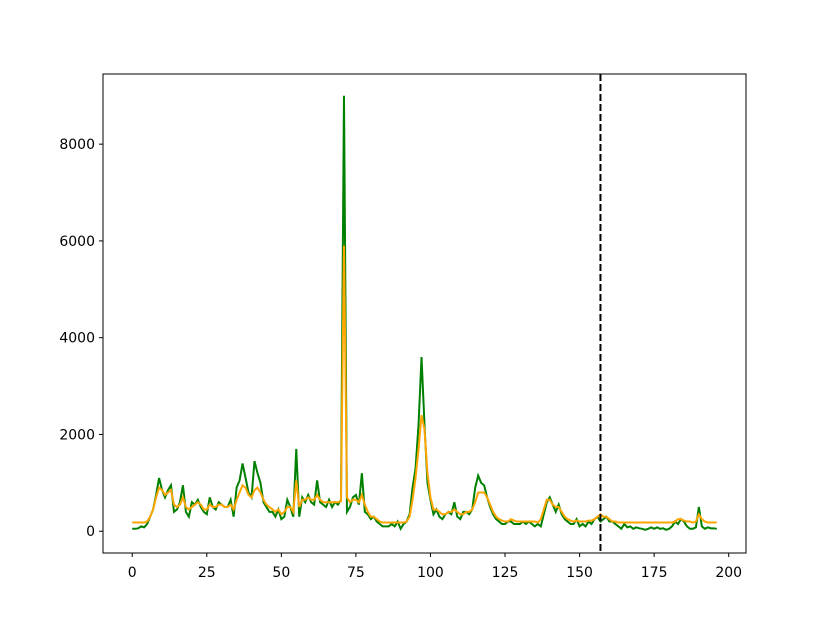 This screenshot has height=623, width=830. What do you see at coordinates (77, 242) in the screenshot?
I see `y-tick-label: 6000` at bounding box center [77, 242].